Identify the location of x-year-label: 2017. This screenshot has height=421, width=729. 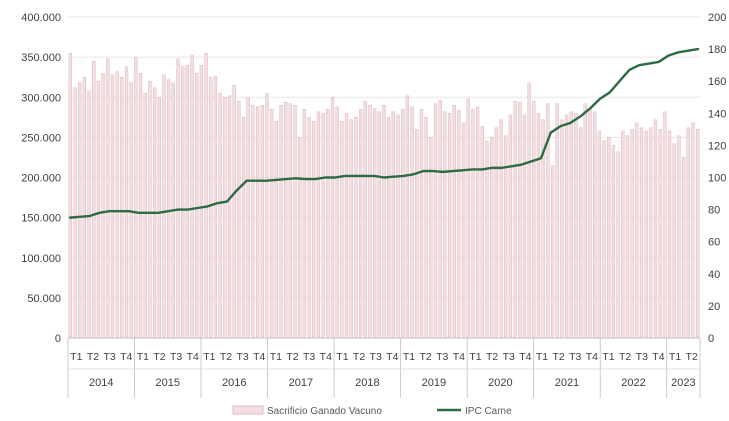
(301, 383).